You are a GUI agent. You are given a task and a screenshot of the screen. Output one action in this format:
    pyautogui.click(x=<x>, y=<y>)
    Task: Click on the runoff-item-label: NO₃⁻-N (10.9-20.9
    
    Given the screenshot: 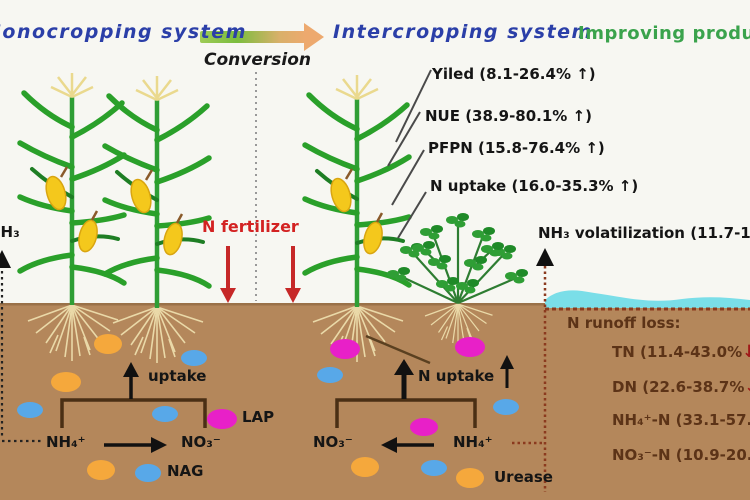 What is the action you would take?
    pyautogui.click(x=681, y=455)
    